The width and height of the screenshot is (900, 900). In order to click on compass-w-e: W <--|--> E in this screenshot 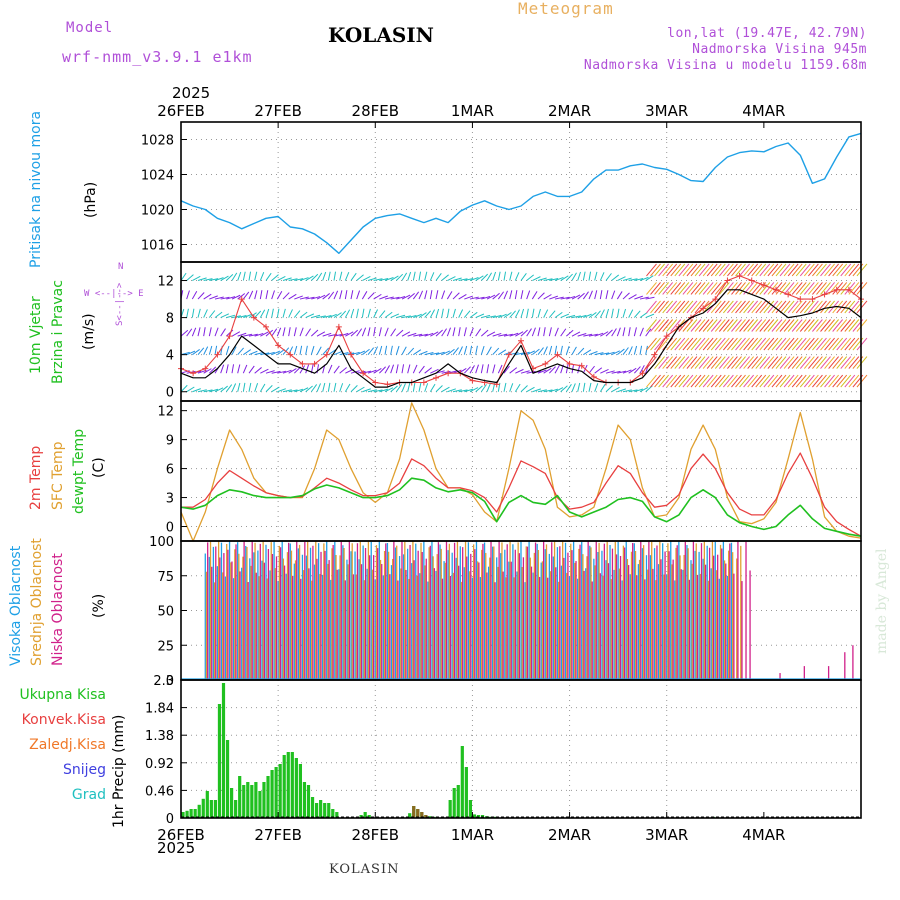, I will do `click(114, 294)`.